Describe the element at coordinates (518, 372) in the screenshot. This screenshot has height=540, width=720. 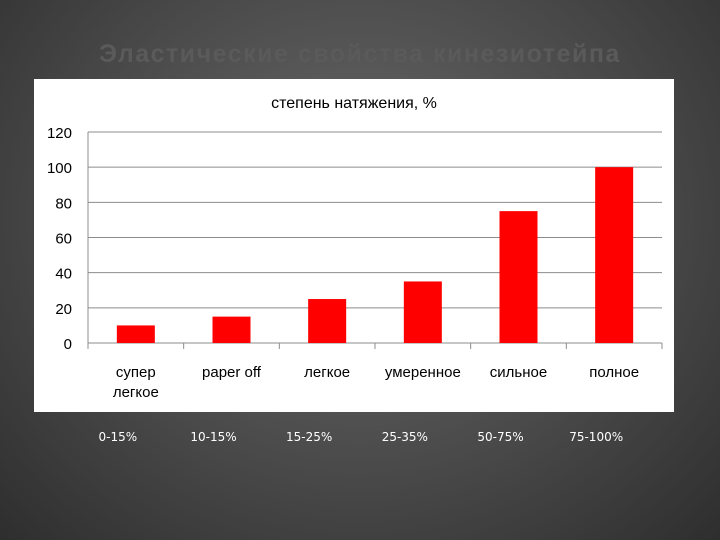
I see `x-tick-label: сильное` at that location.